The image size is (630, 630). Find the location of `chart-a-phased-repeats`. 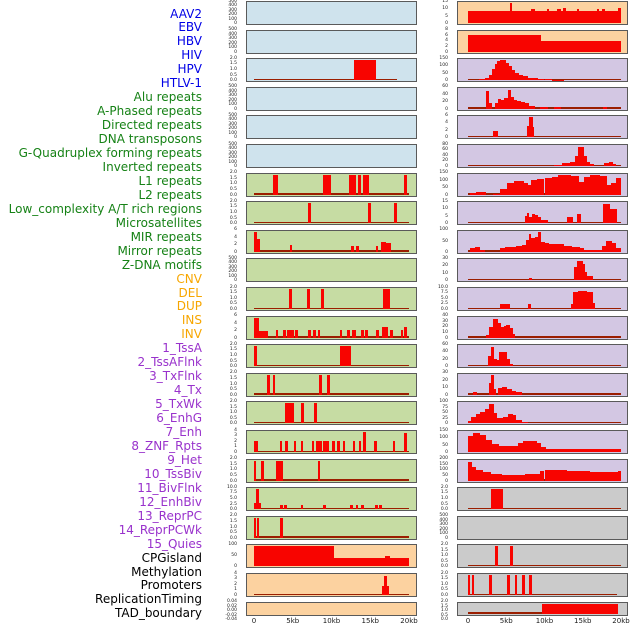

chart-a-phased-repeats is located at coordinates (331, 213).